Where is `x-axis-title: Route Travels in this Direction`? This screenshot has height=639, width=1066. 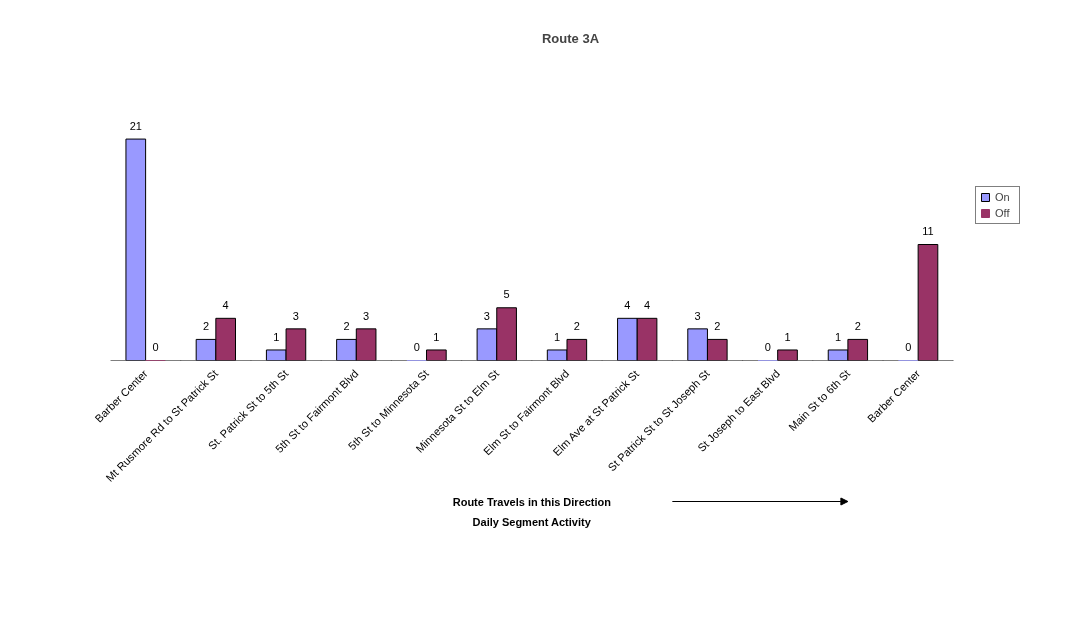
x-axis-title: Route Travels in this Direction is located at coordinates (532, 501).